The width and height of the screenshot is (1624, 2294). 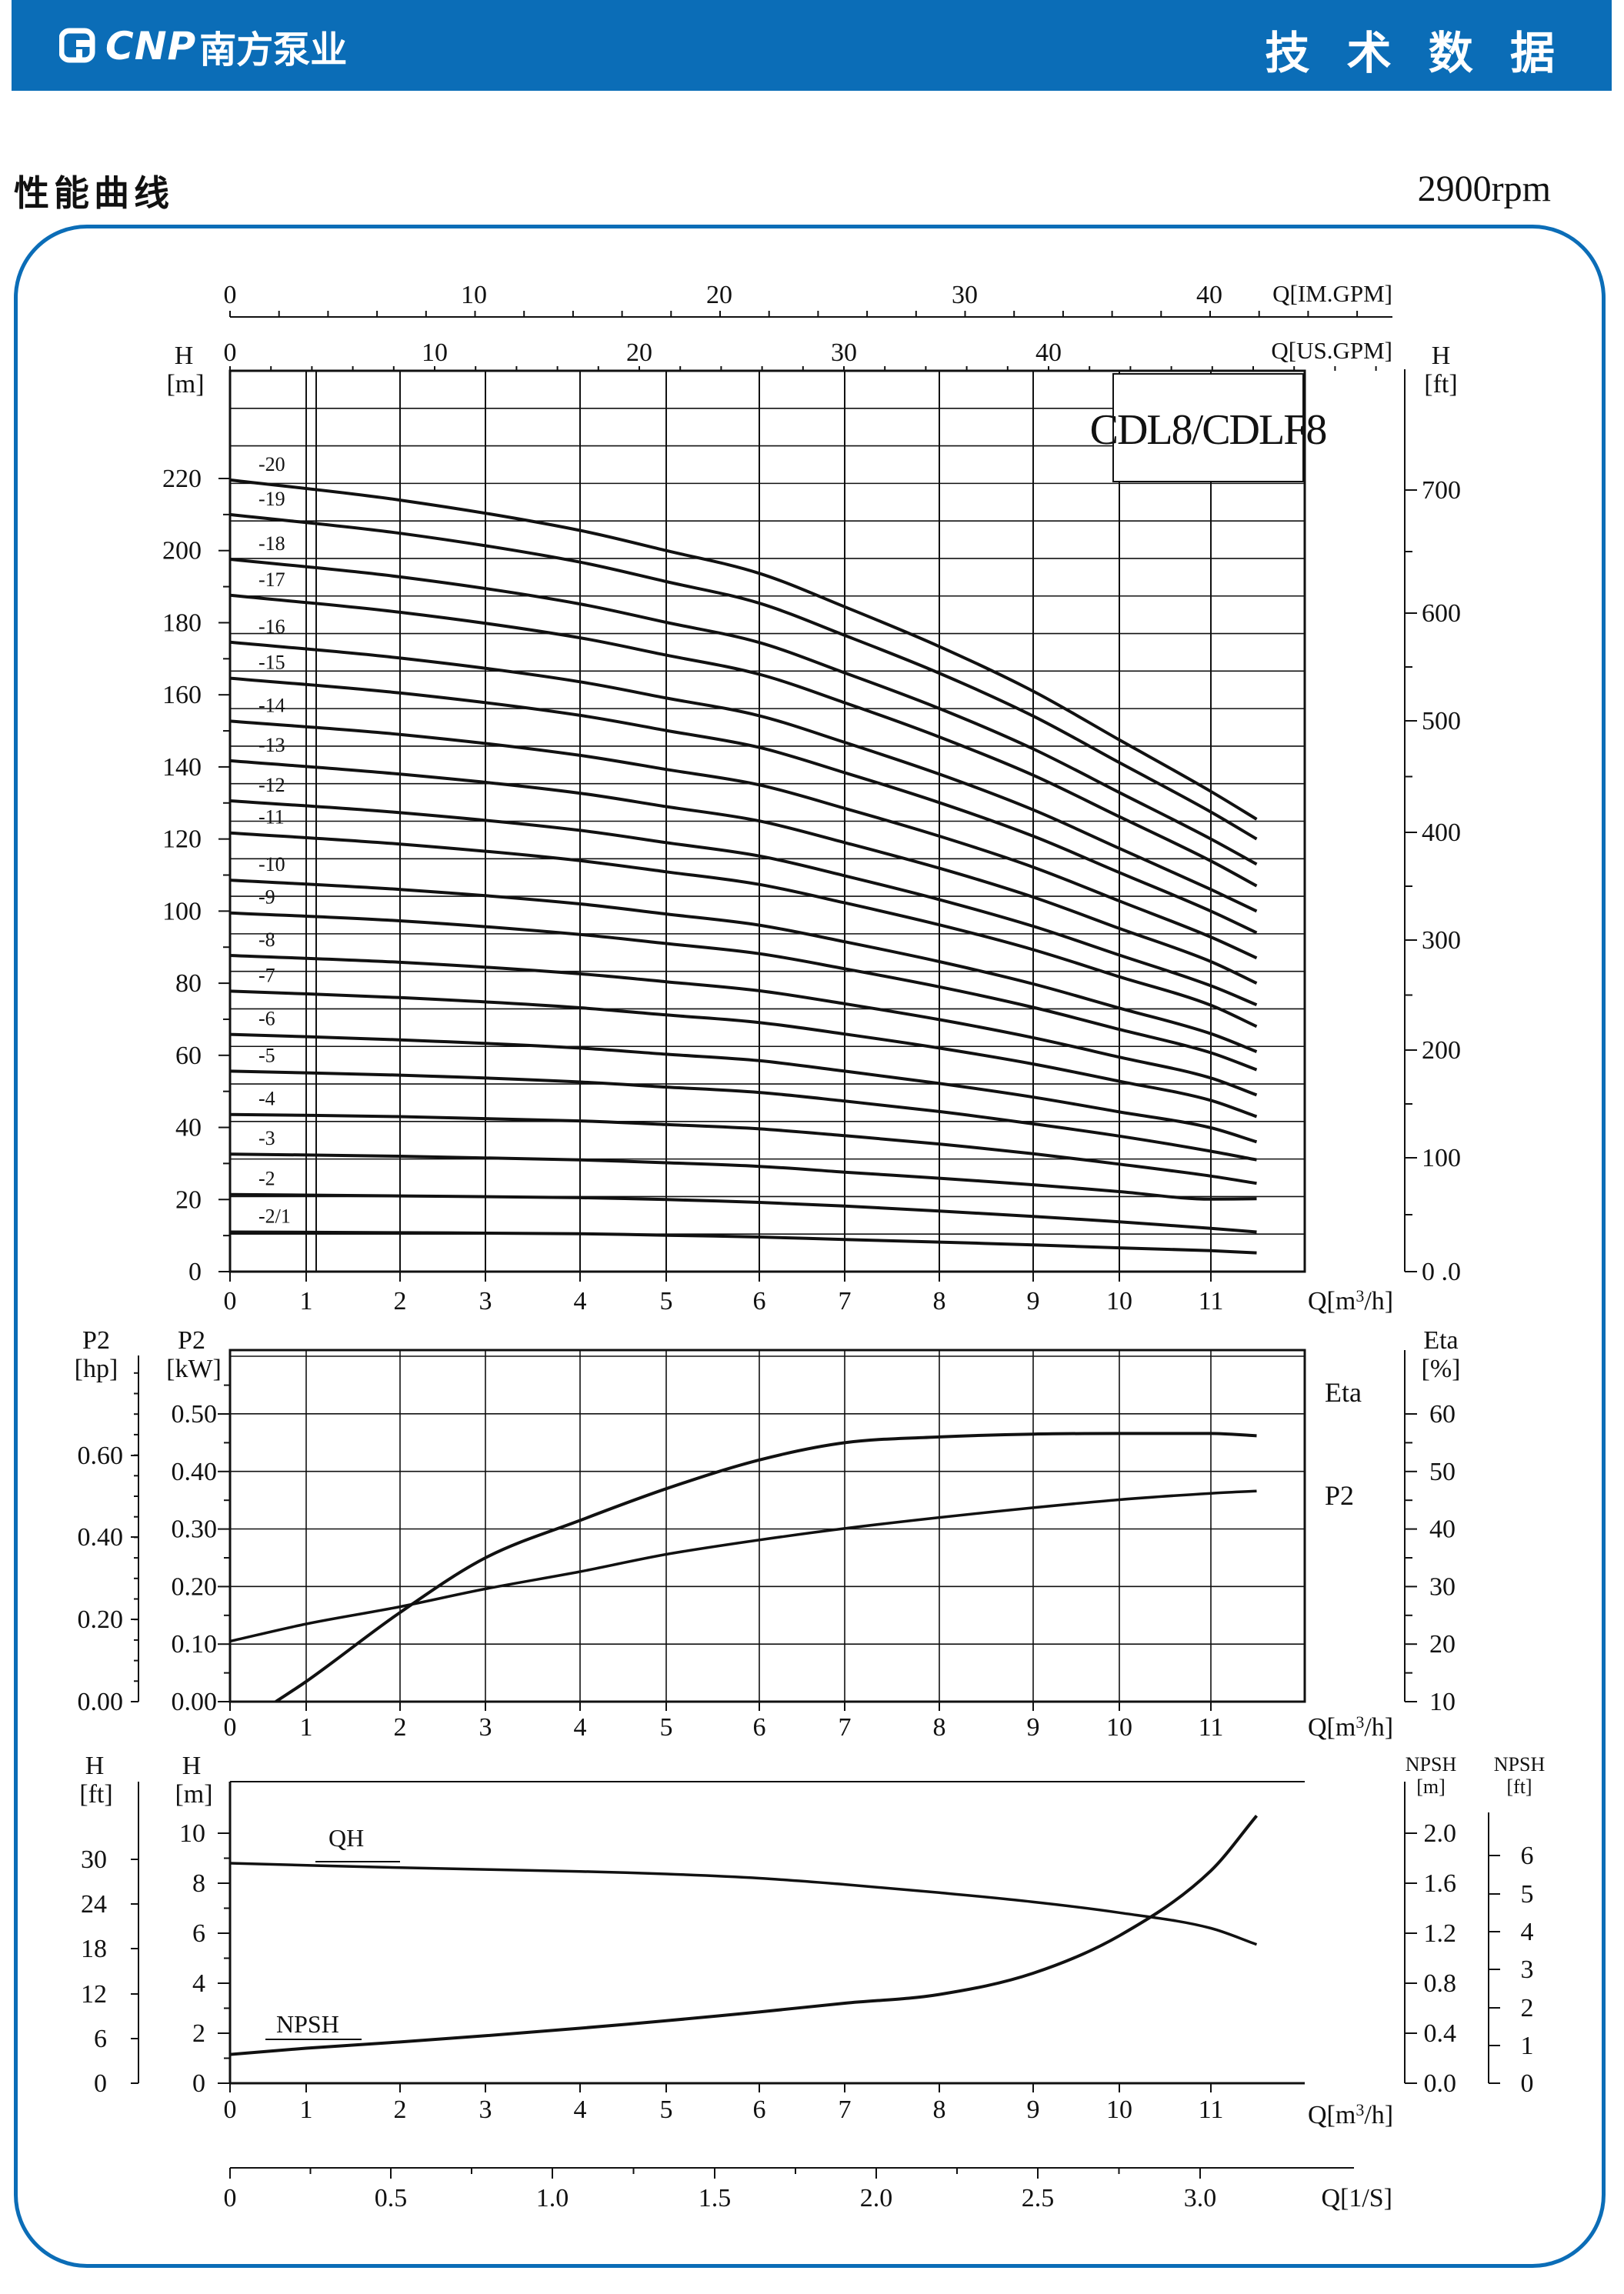 I want to click on us-gpm-tick-label: 0, so click(x=230, y=352).